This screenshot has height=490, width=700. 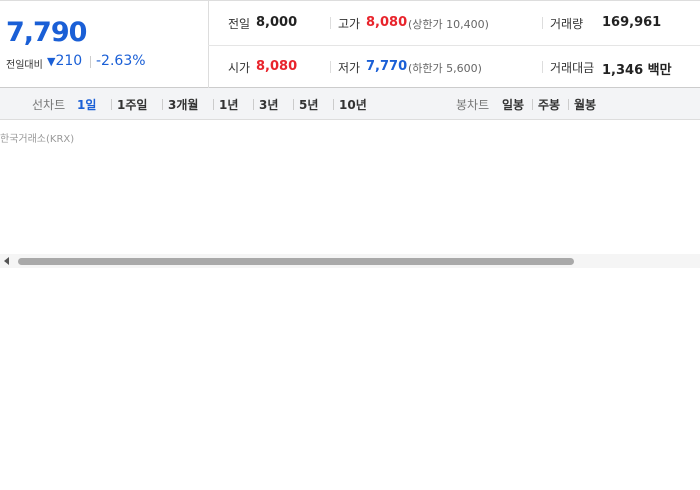 What do you see at coordinates (349, 24) in the screenshot?
I see `stat-label: 고가` at bounding box center [349, 24].